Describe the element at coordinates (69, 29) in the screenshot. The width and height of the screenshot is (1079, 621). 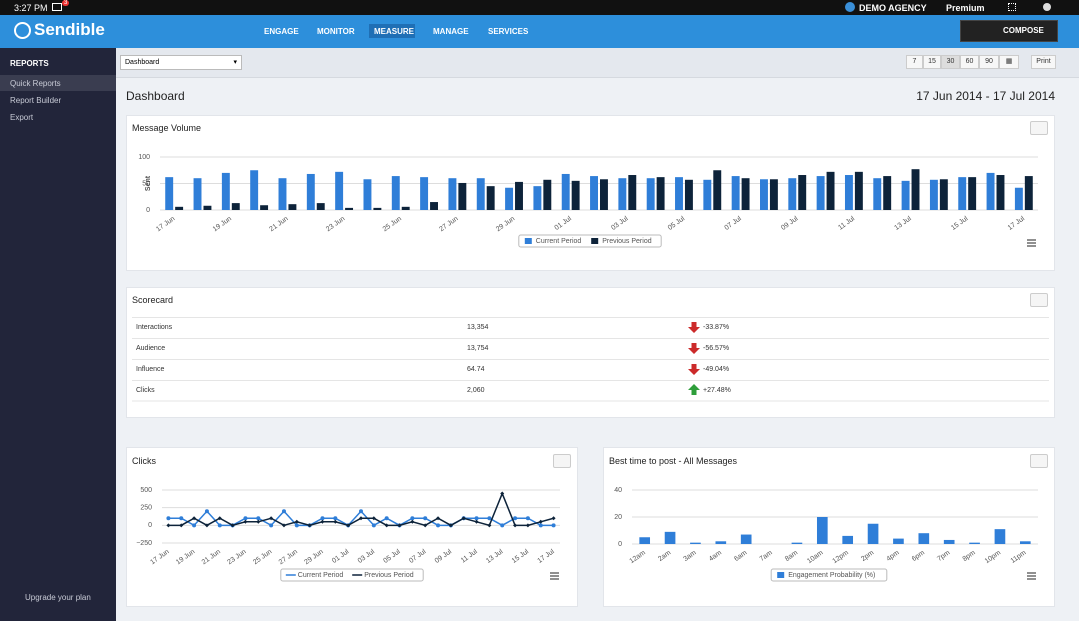
I see `logo: Sendible` at that location.